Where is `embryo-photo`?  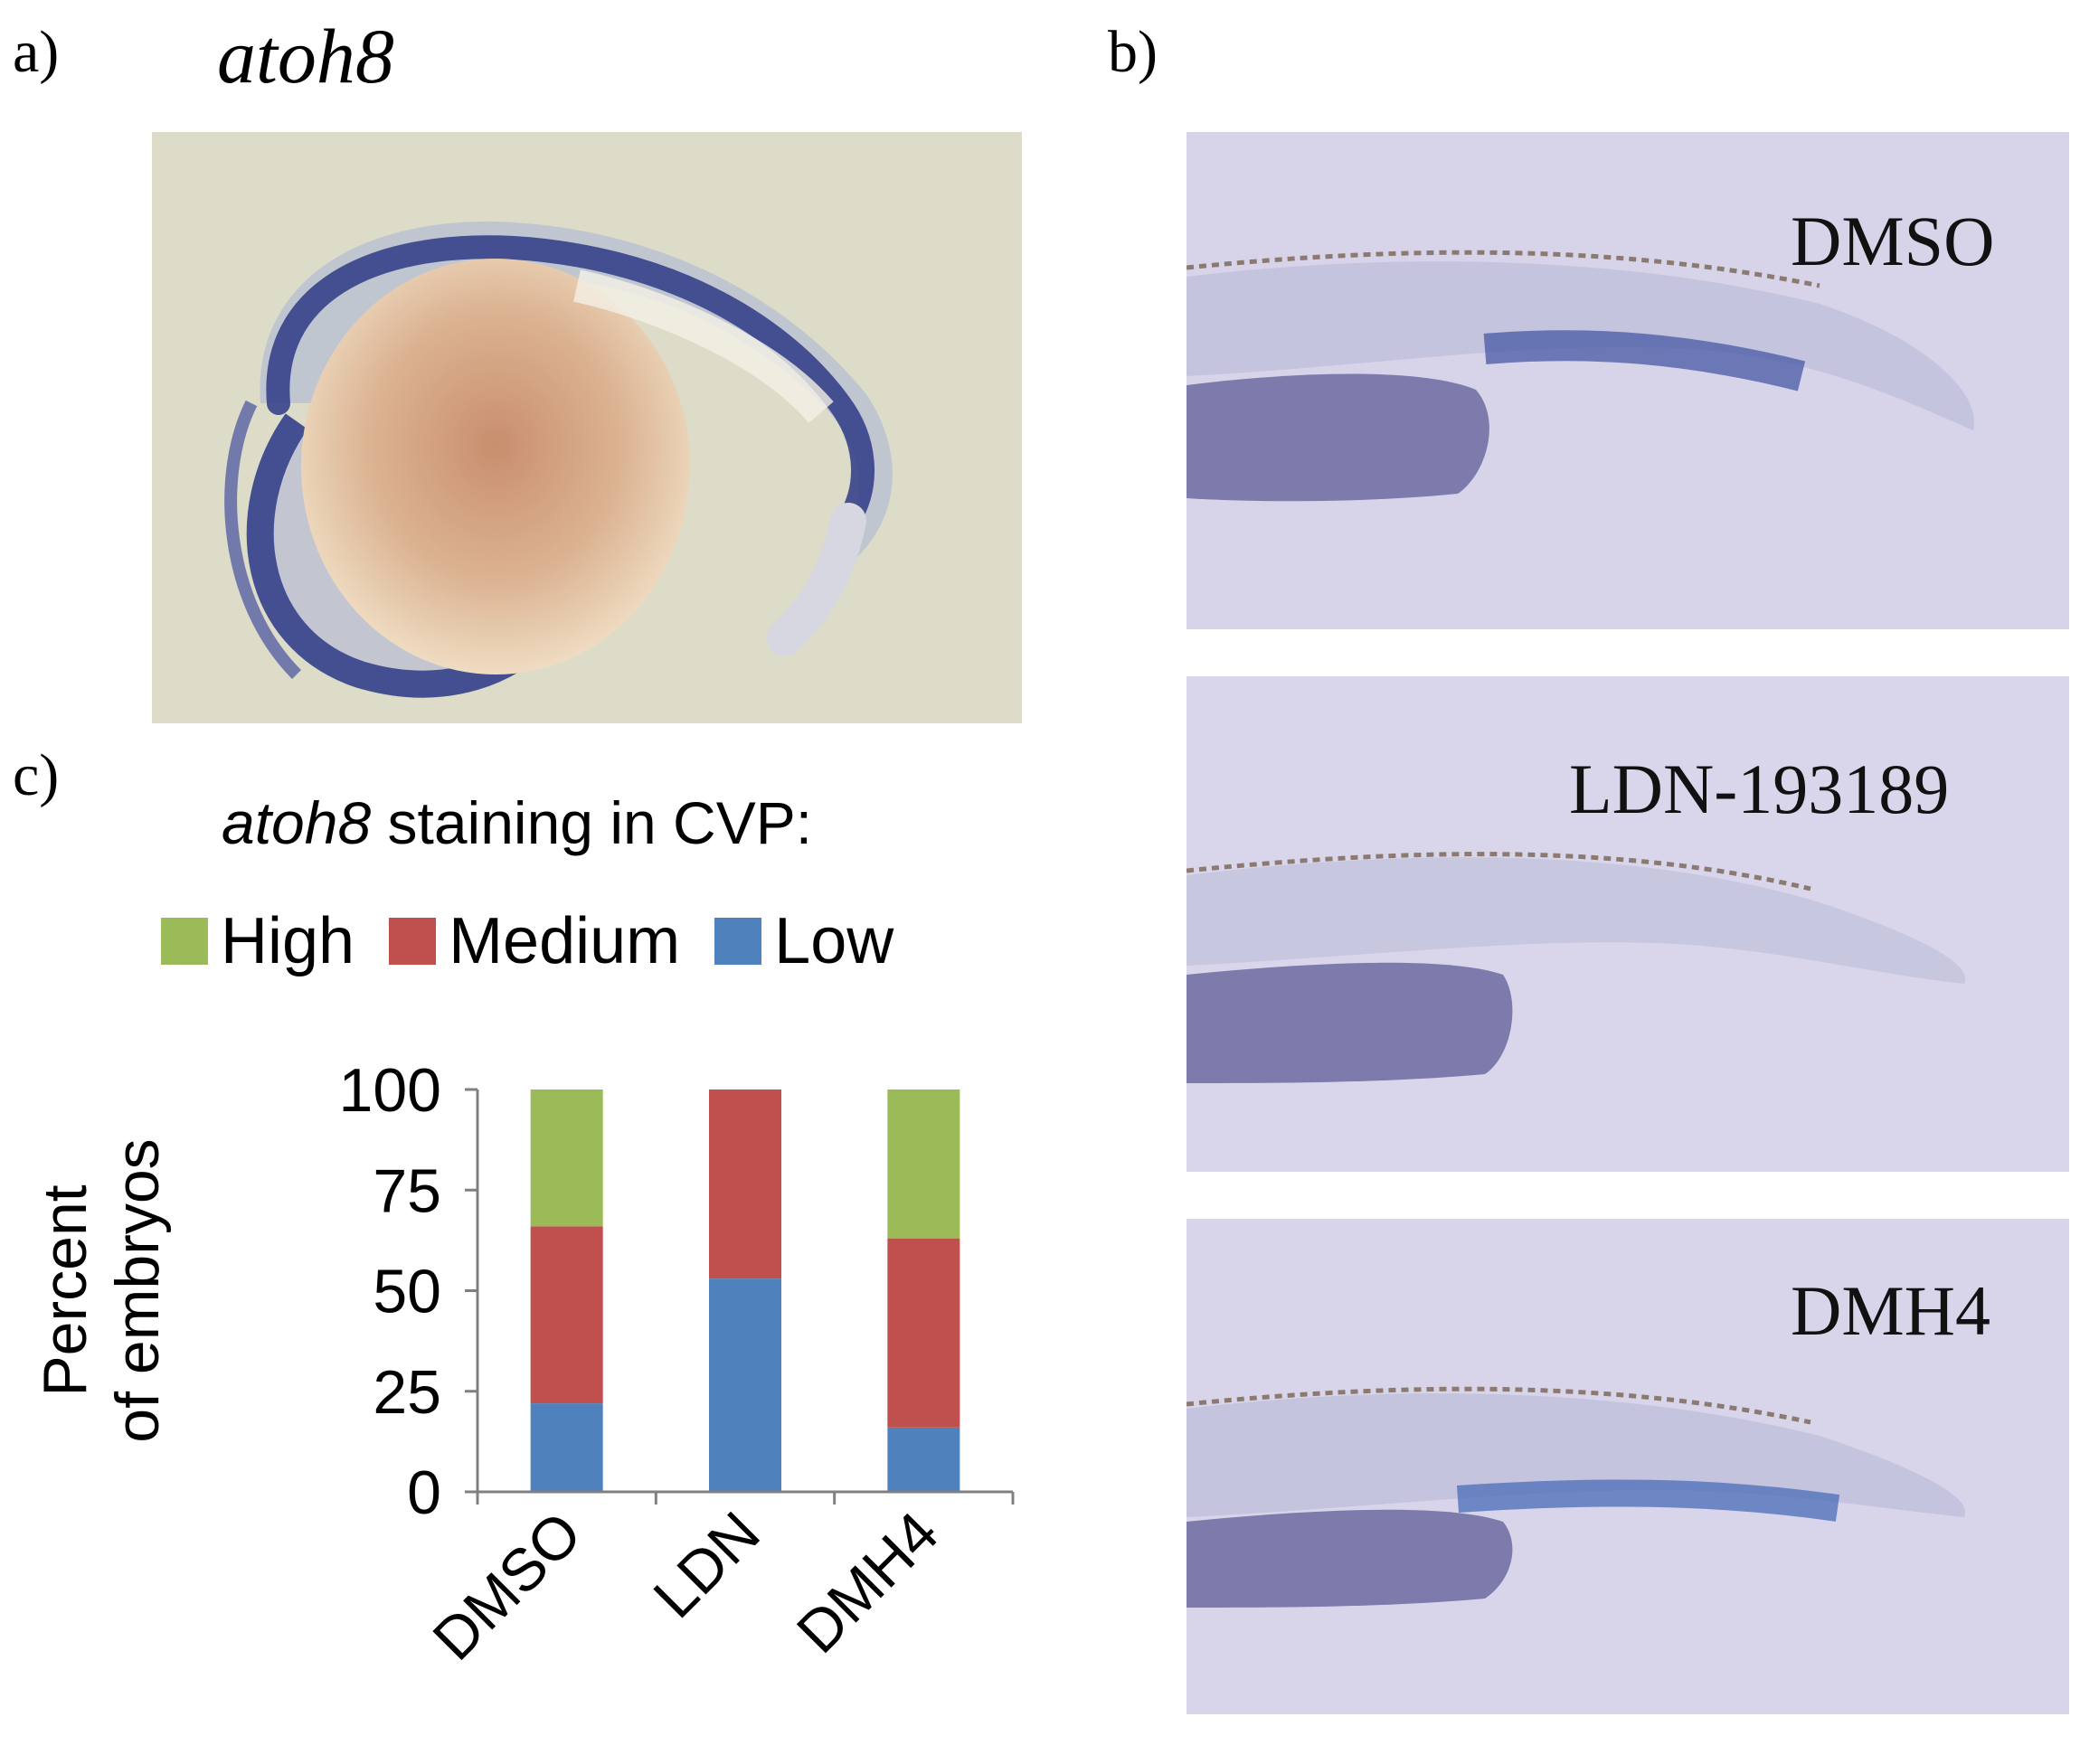 embryo-photo is located at coordinates (587, 428).